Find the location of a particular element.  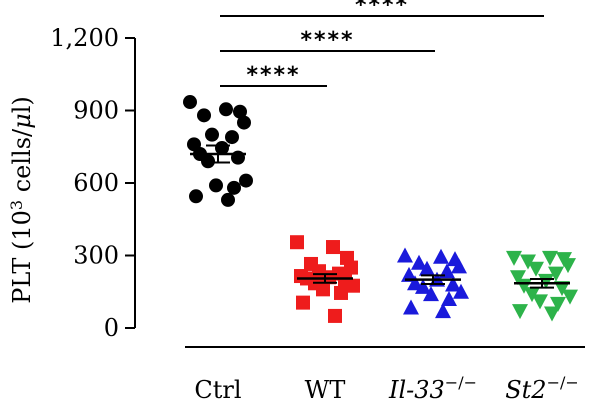

y-tick-label: 600 is located at coordinates (96, 183).